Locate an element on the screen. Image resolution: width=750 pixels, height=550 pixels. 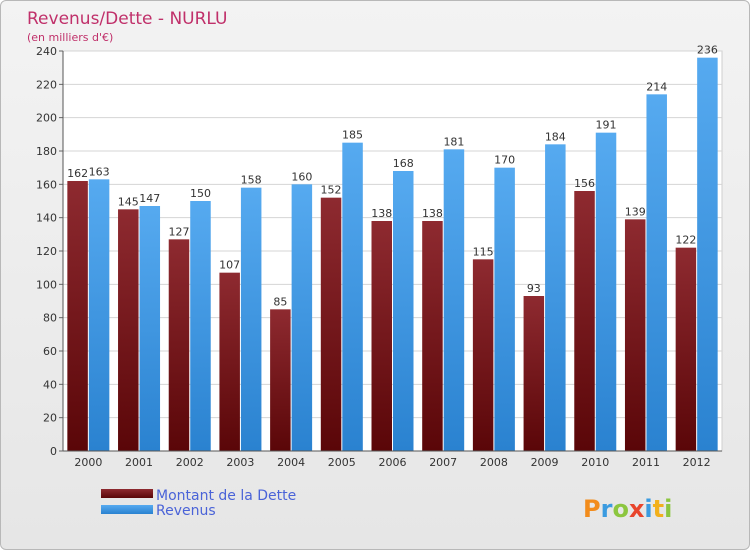
bar-revenus-2006 is located at coordinates (403, 311).